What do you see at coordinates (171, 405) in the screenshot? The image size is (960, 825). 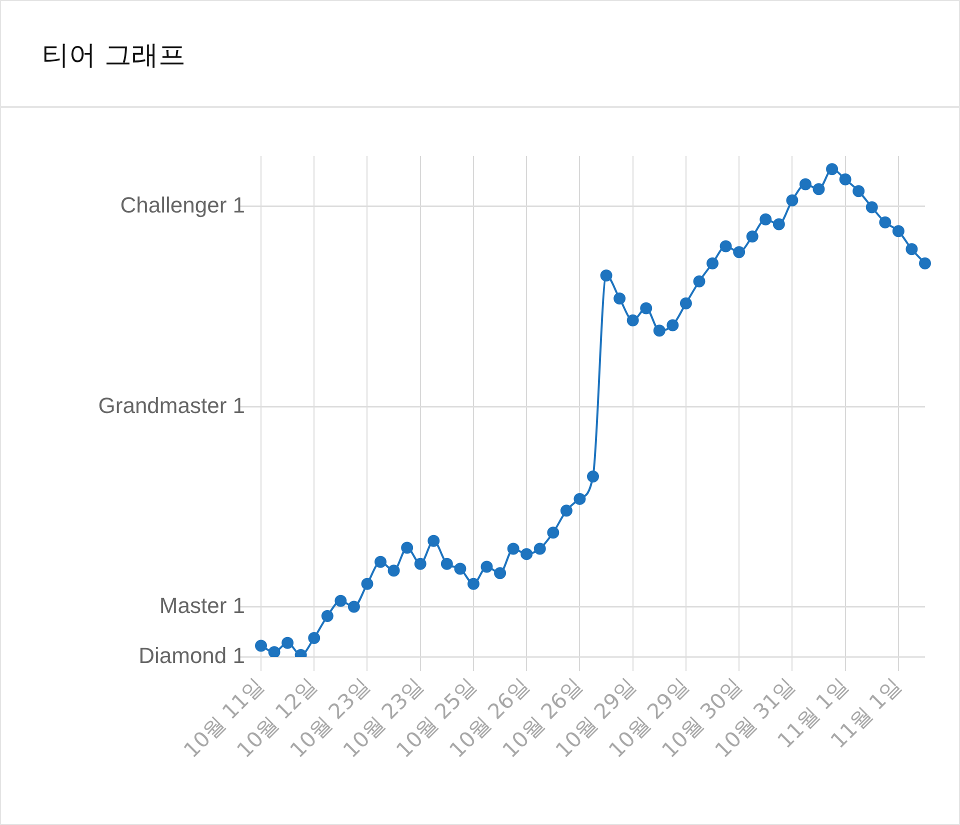 I see `ref-line-label: Grandmaster 1` at bounding box center [171, 405].